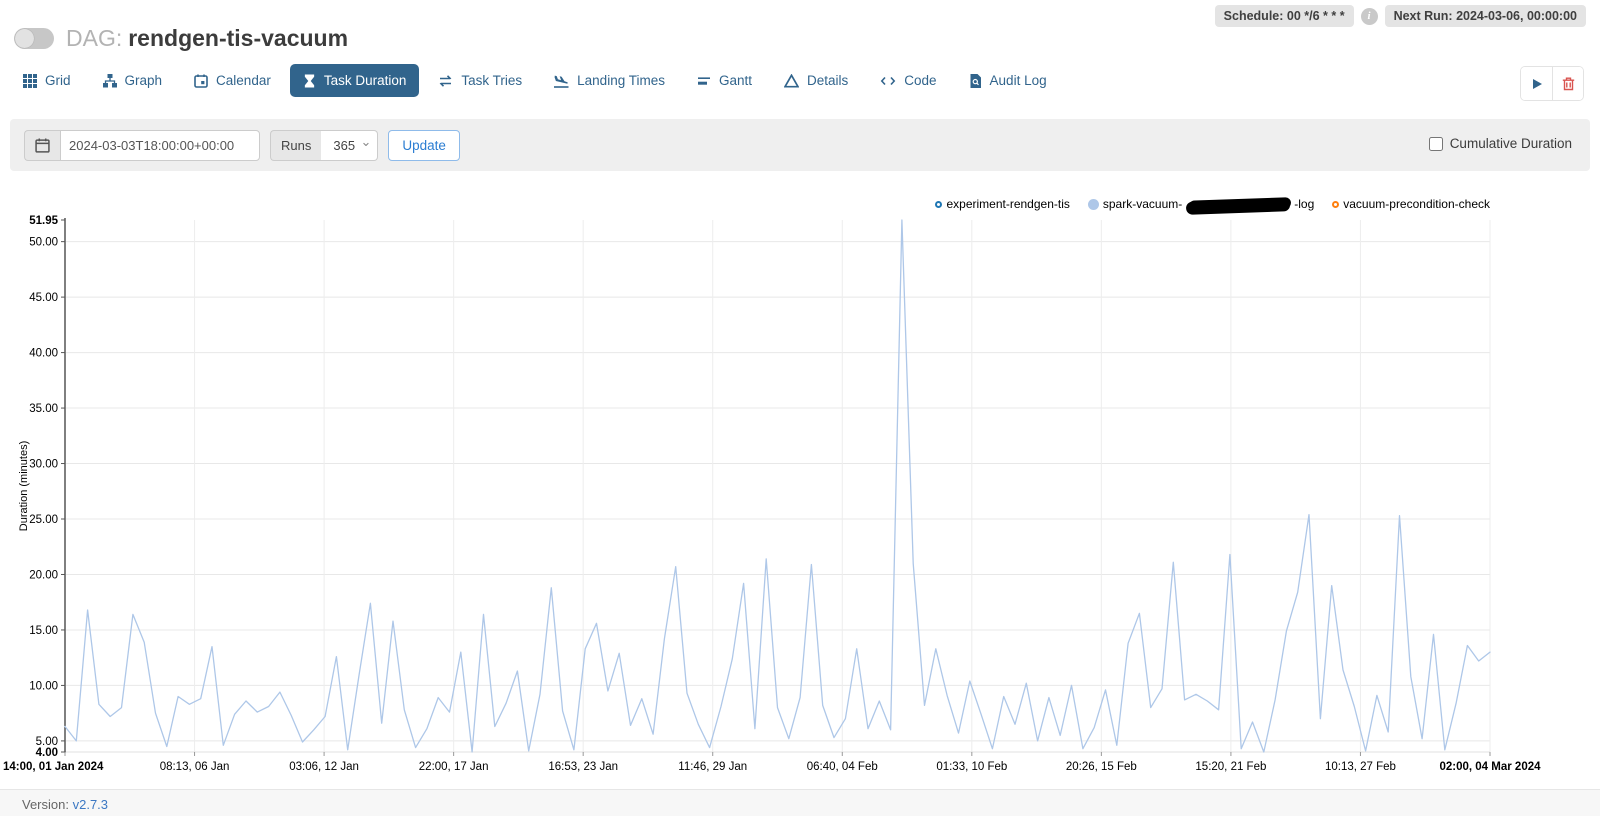  I want to click on tab-gantt: Gantt, so click(724, 80).